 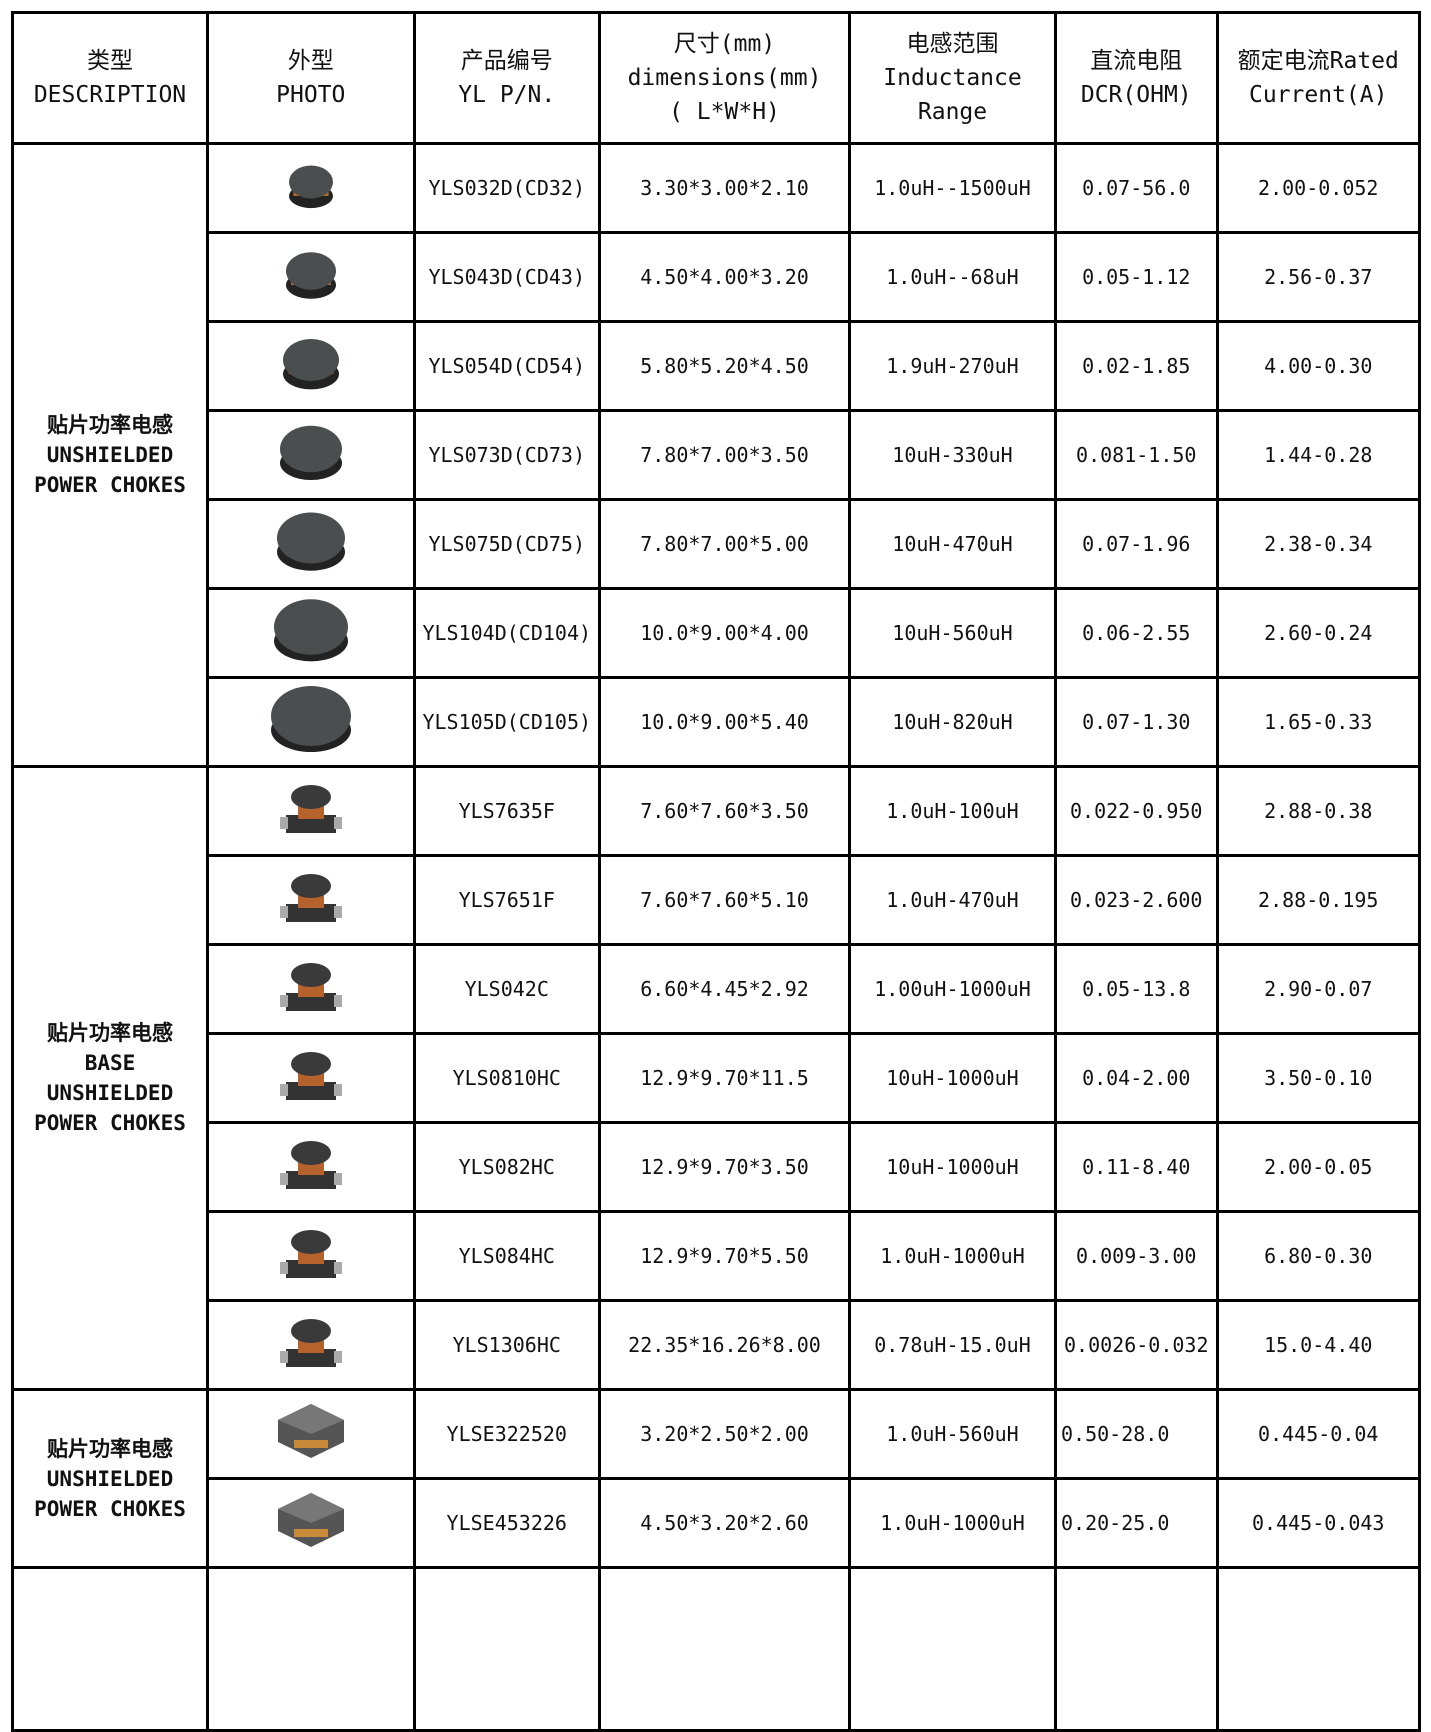 What do you see at coordinates (1318, 78) in the screenshot?
I see `header-cell: 额定电流Rated Current(A)` at bounding box center [1318, 78].